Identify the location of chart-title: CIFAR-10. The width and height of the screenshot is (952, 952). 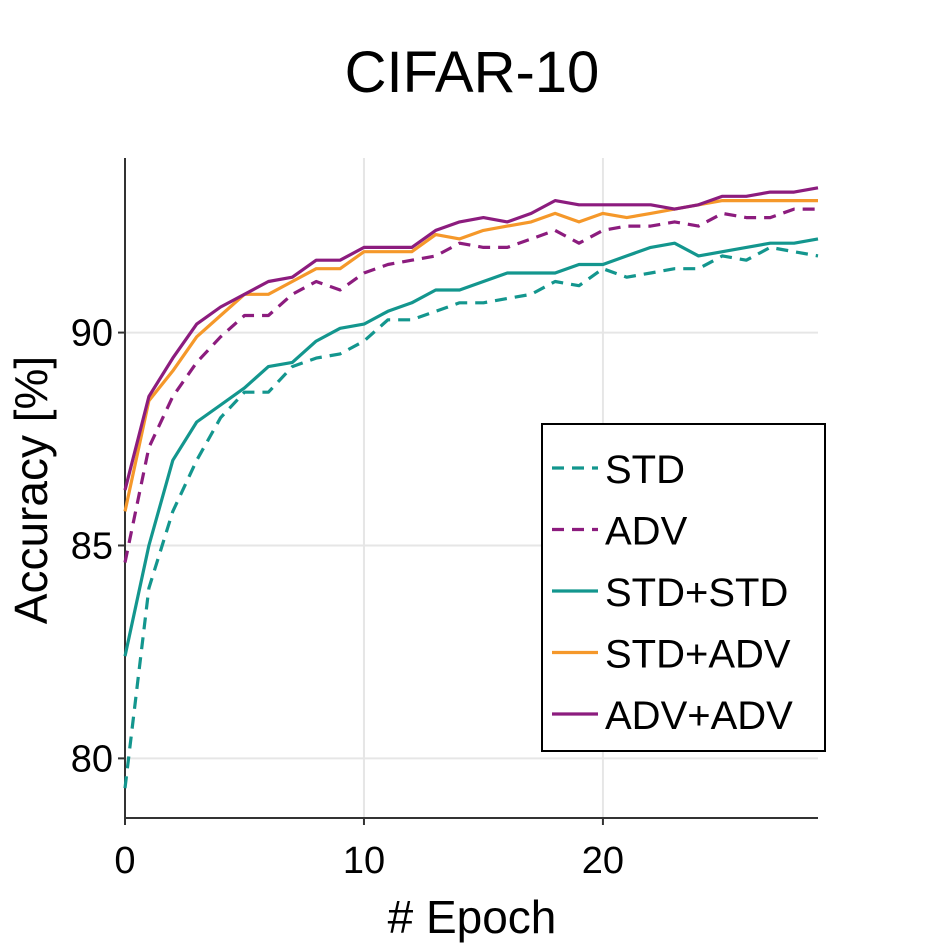
(472, 72).